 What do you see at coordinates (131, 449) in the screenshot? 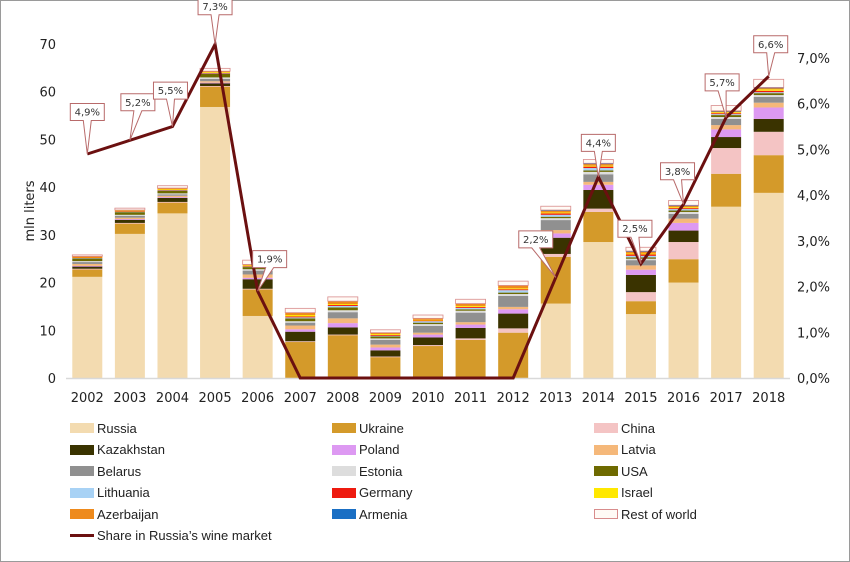
I see `legend-label: Kazakhstan` at bounding box center [131, 449].